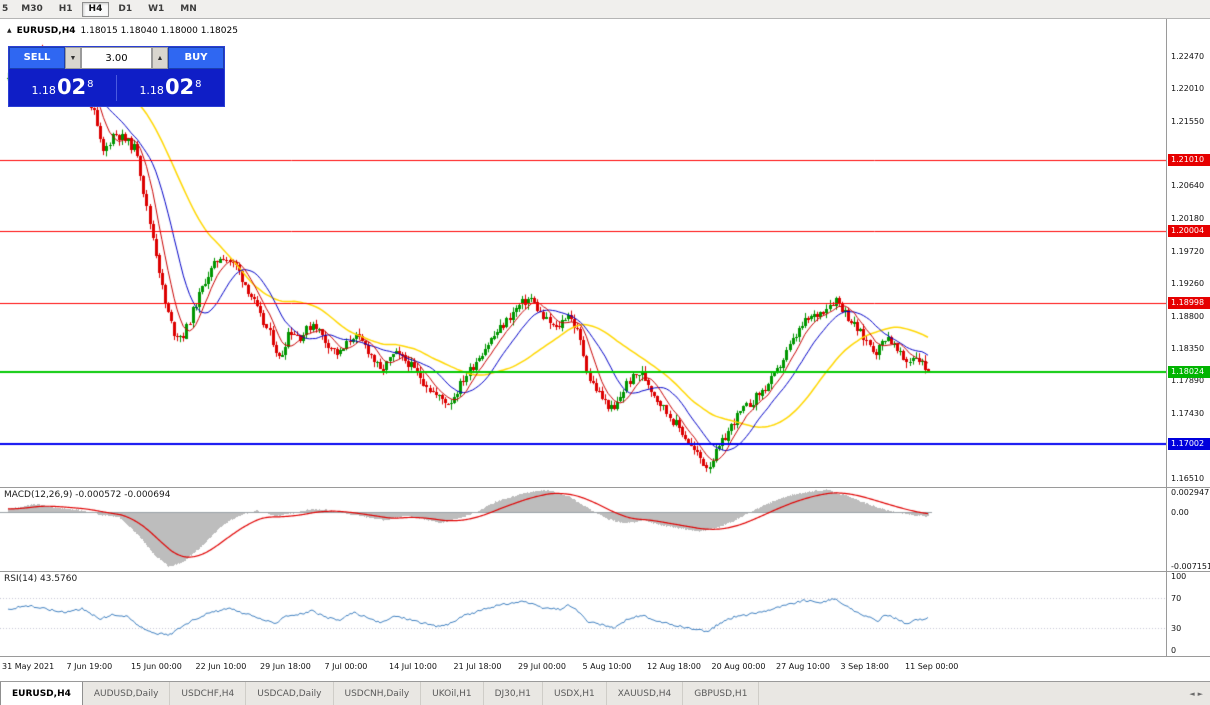  Describe the element at coordinates (1188, 218) in the screenshot. I see `price-axis-label: 1.20180` at that location.